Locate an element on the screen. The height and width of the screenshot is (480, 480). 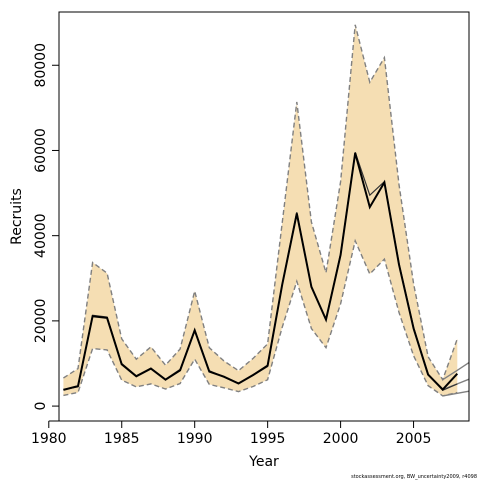
y-axis: 0 20000 40000 60000 80000 is located at coordinates (46, 227).